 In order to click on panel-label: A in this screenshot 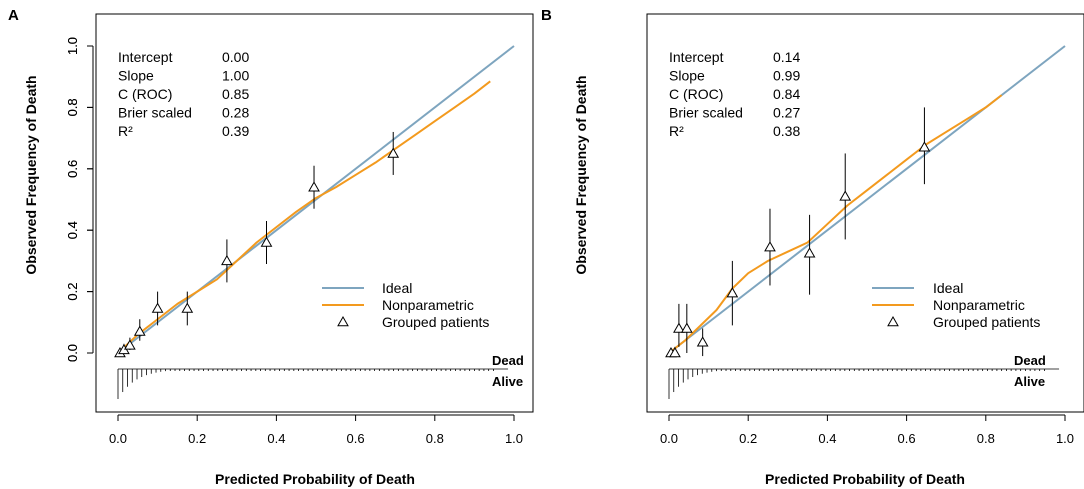, I will do `click(13, 15)`.